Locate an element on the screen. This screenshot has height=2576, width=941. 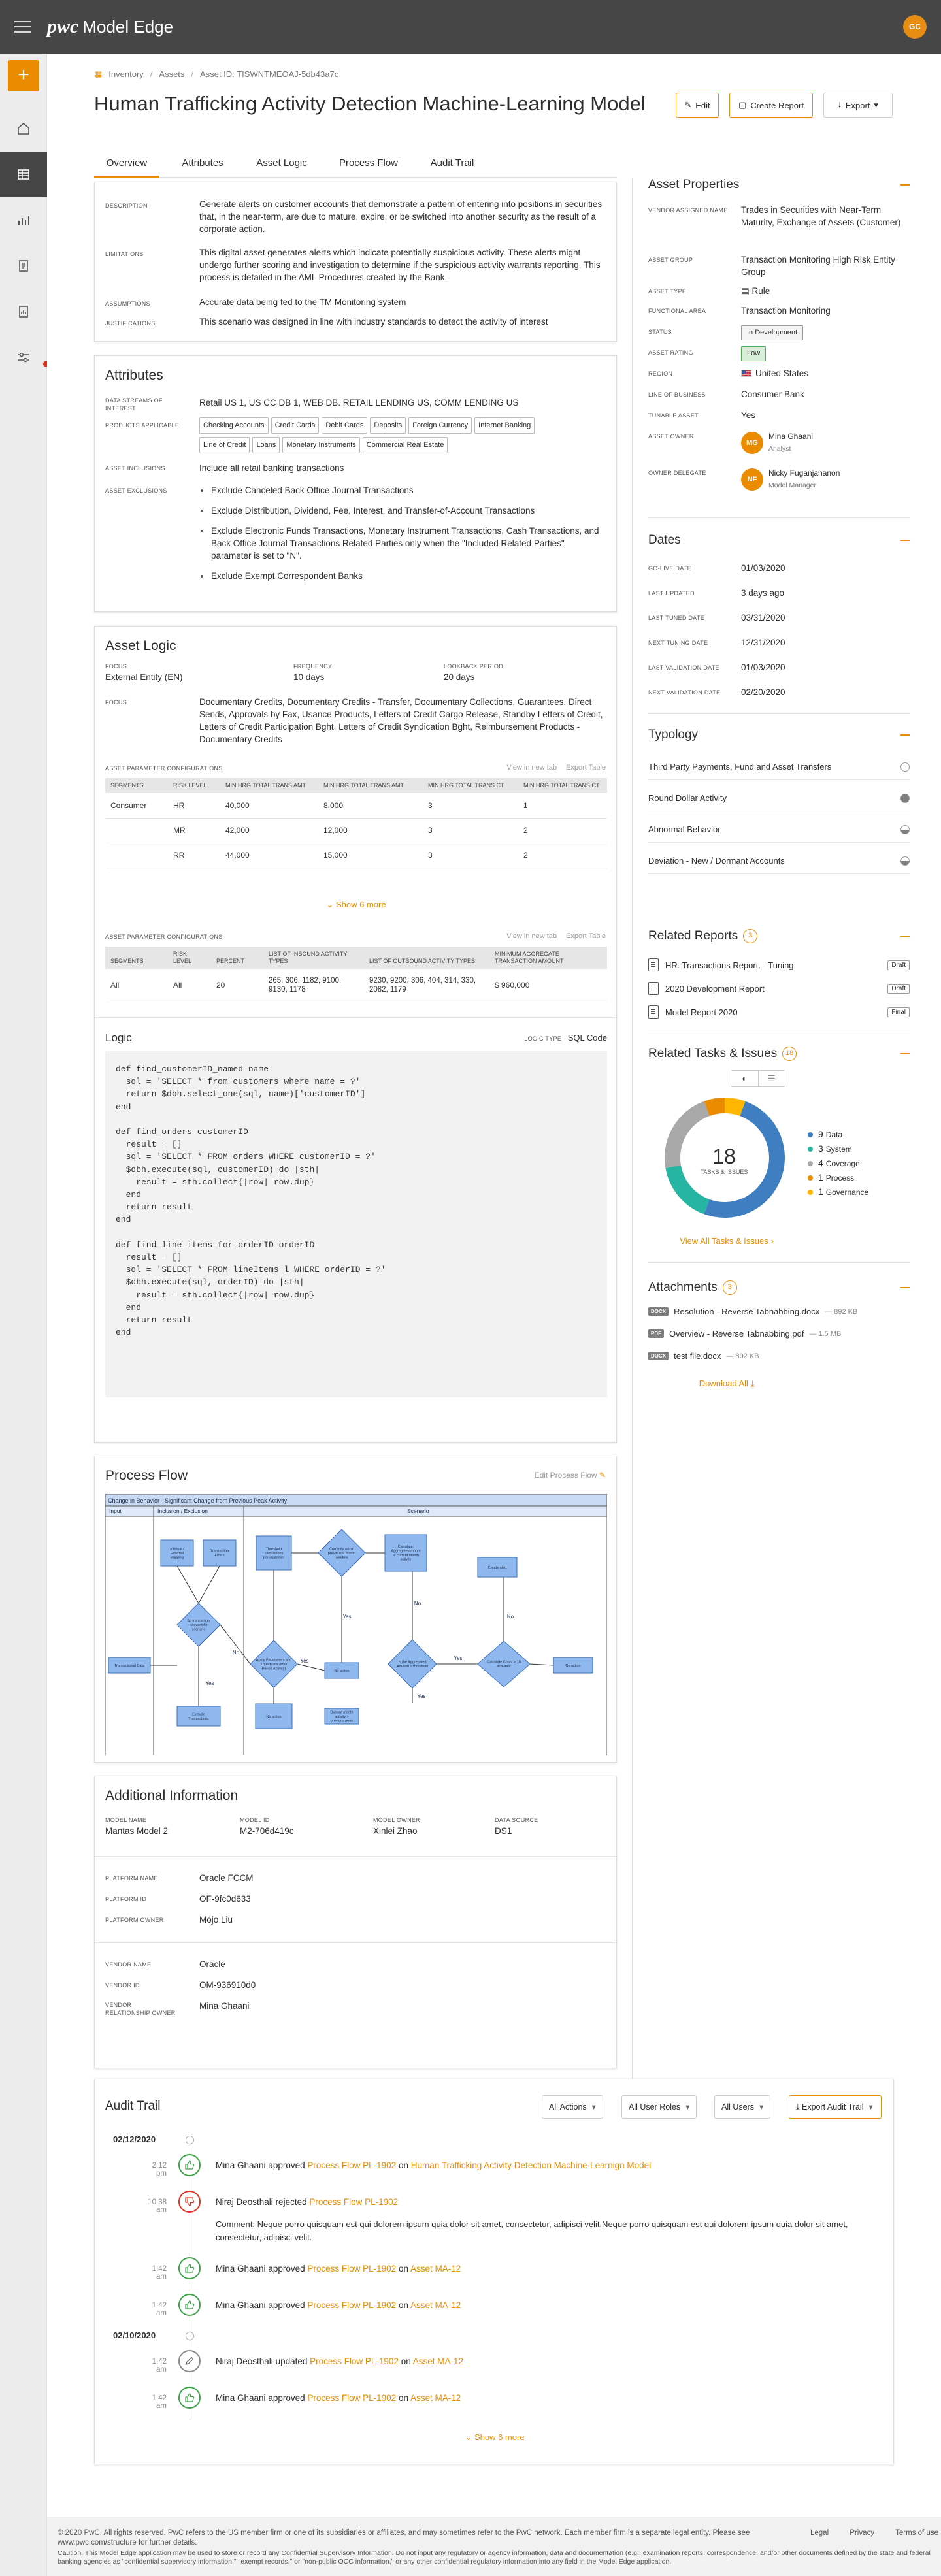
export-dropdown: ⤓ Export ▾ is located at coordinates (858, 105).